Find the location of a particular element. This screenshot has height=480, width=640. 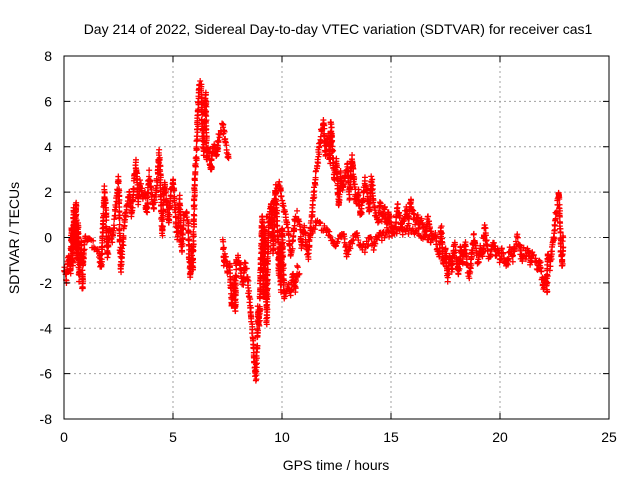

y-axis-label: SDTVAR / TECUs is located at coordinates (14, 238).